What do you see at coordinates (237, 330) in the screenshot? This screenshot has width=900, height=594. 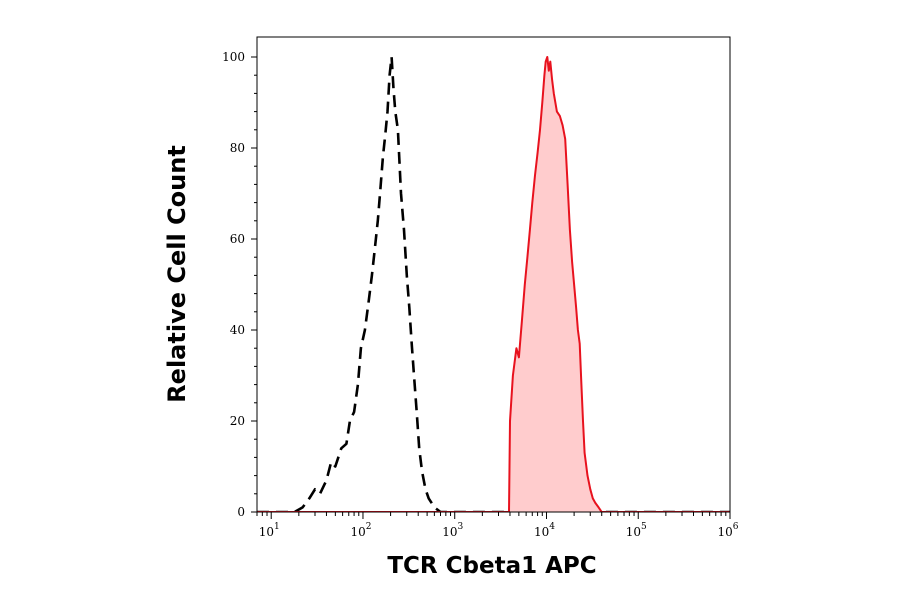 I see `y-tick-label: 40` at bounding box center [237, 330].